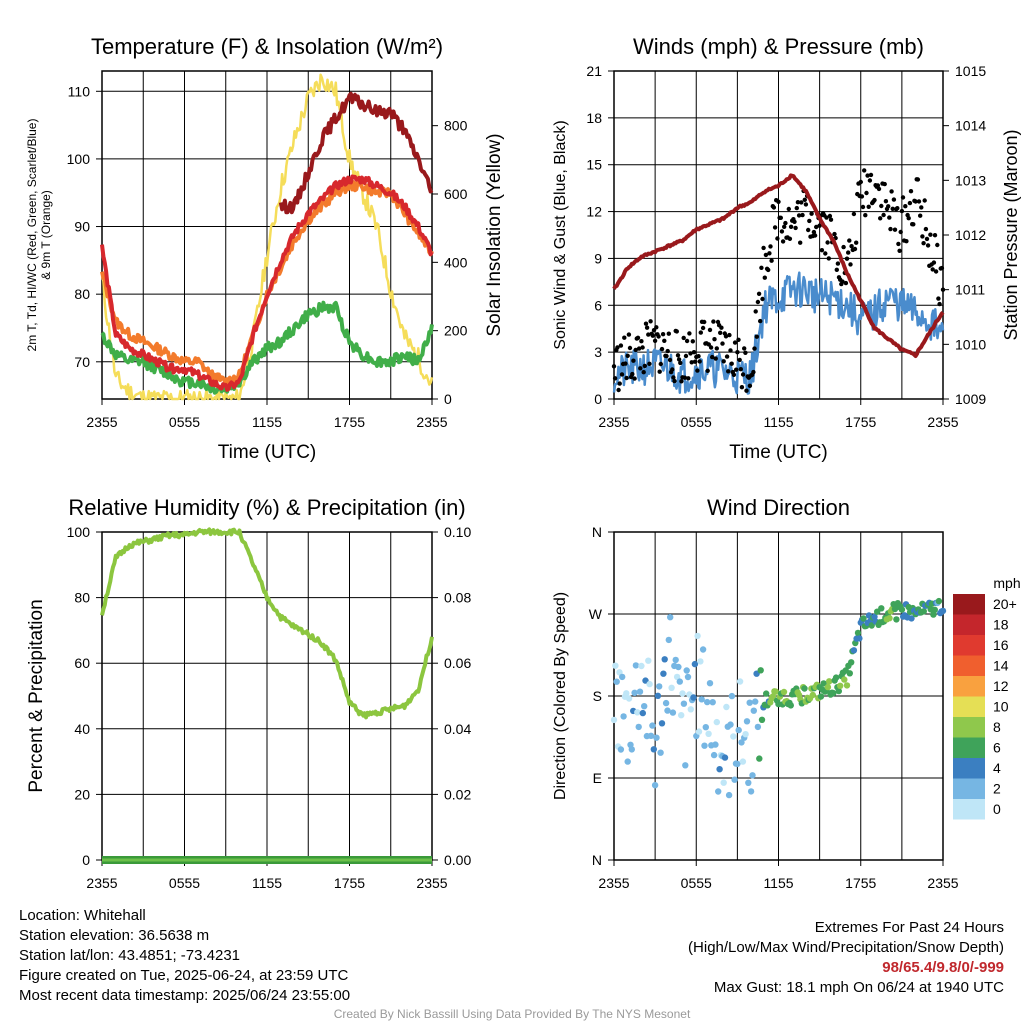  What do you see at coordinates (457, 794) in the screenshot?
I see `y-tick-label-right: 0.02` at bounding box center [457, 794].